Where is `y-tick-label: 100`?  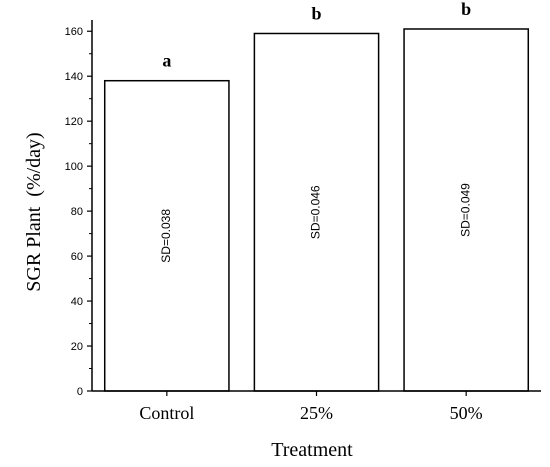 y-tick-label: 100 is located at coordinates (74, 167).